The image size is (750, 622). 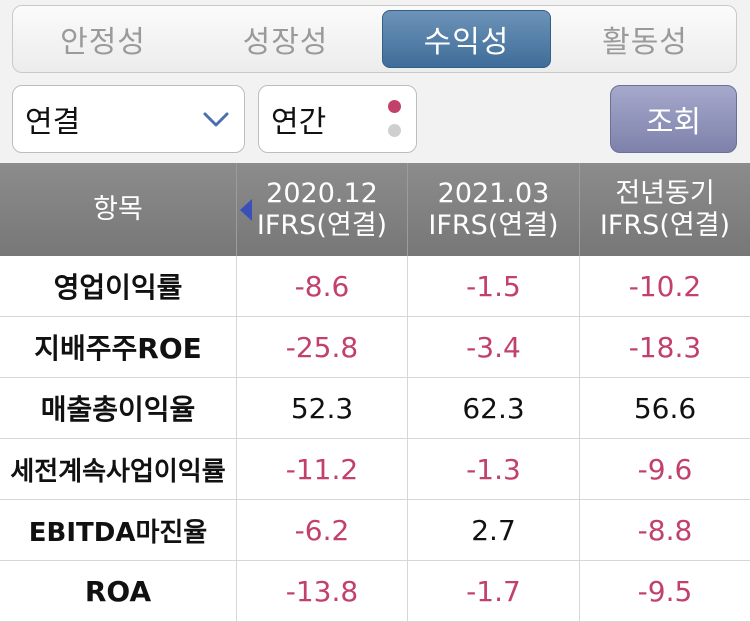 I want to click on indicator-dot-active, so click(x=394, y=106).